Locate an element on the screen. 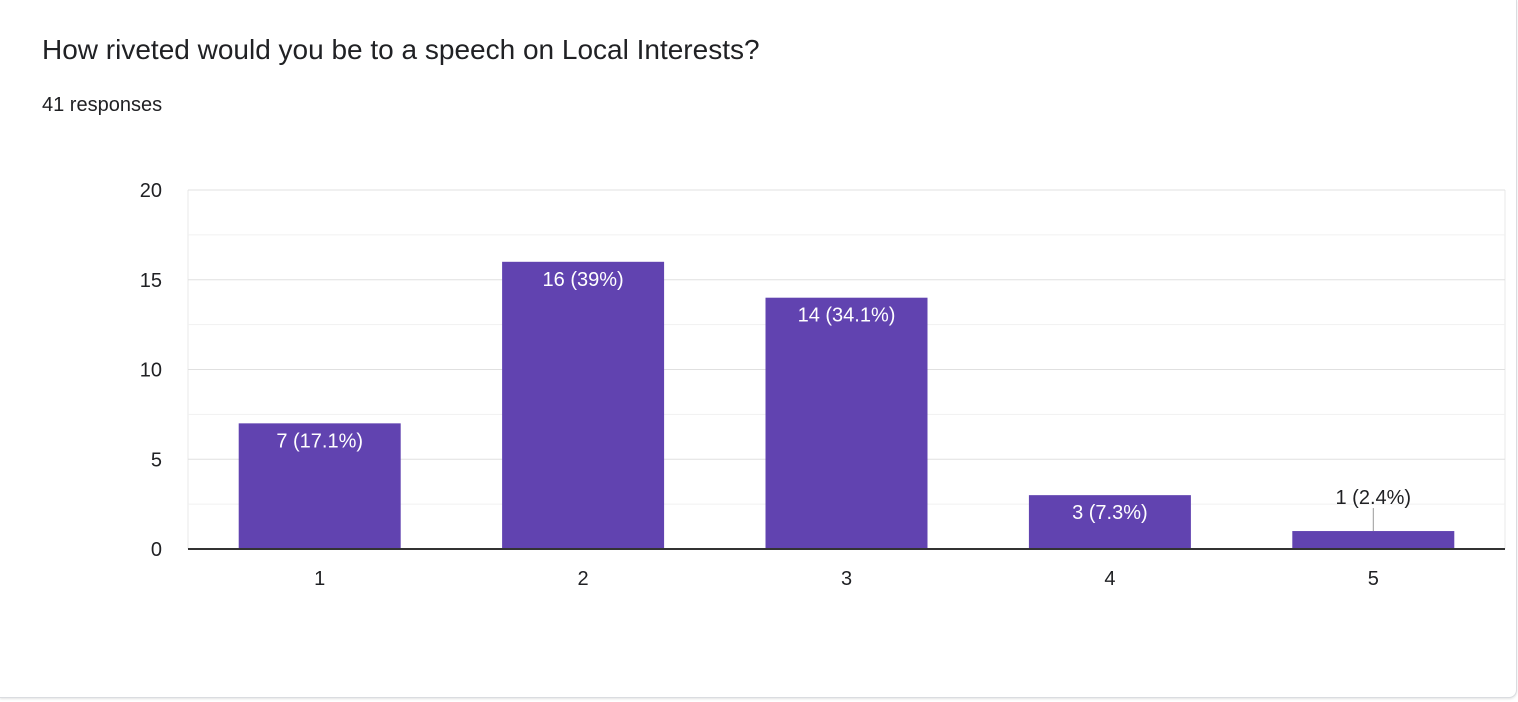 This screenshot has width=1518, height=702. data-label: 14 (34.1%) is located at coordinates (847, 316).